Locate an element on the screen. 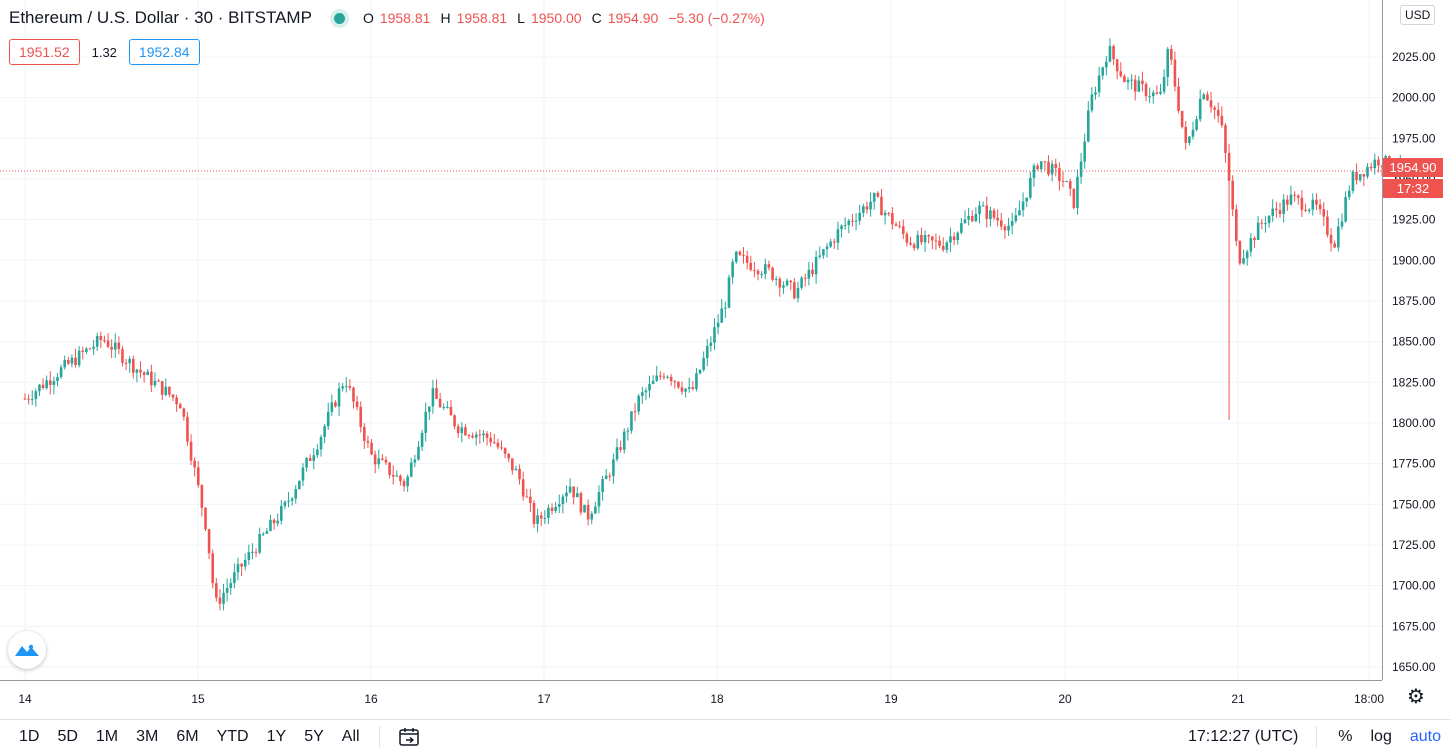  buy-button: 1952.84 is located at coordinates (164, 52).